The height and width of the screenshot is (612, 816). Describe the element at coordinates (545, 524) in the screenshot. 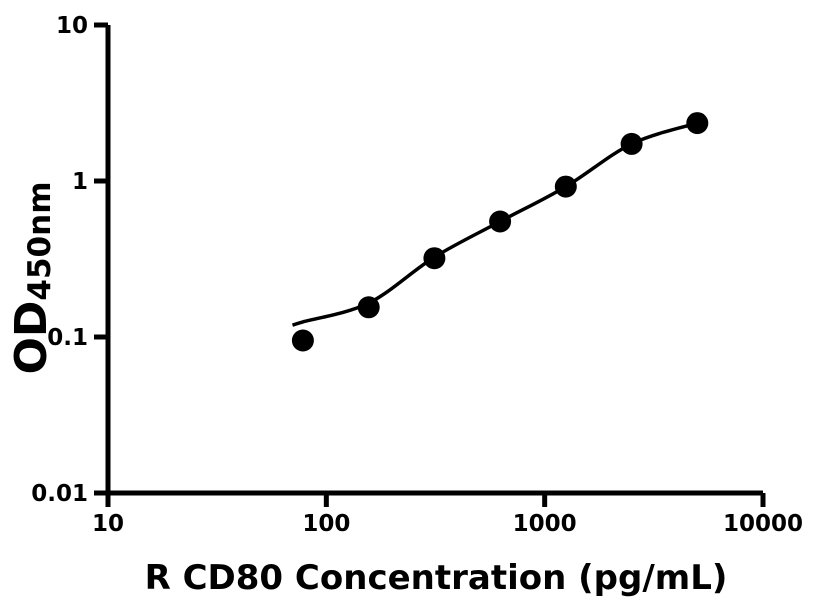

I see `x-tick-label: 1000` at that location.